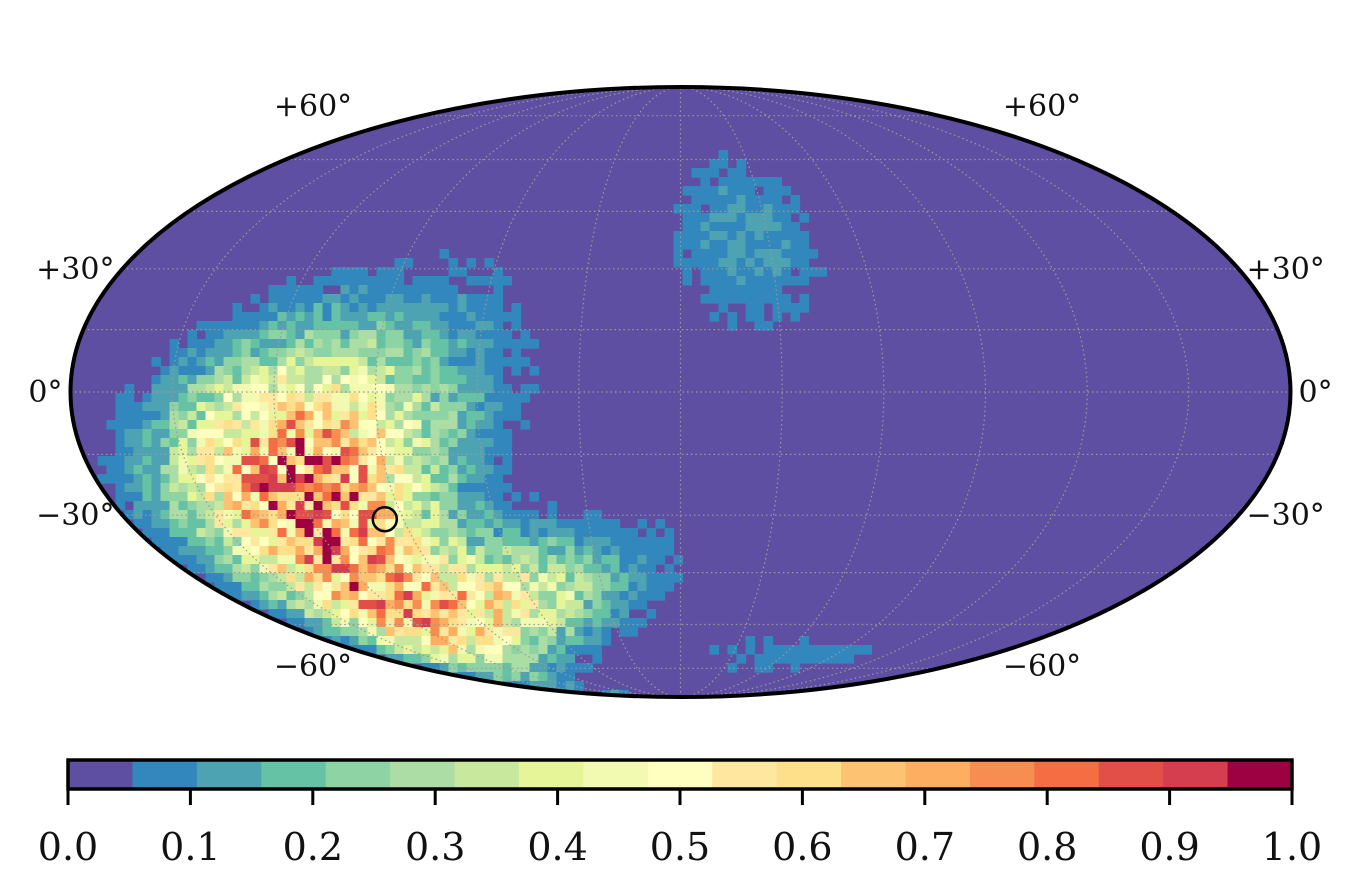 This screenshot has width=1361, height=878. Describe the element at coordinates (229, 774) in the screenshot. I see `colorbar-segment` at that location.